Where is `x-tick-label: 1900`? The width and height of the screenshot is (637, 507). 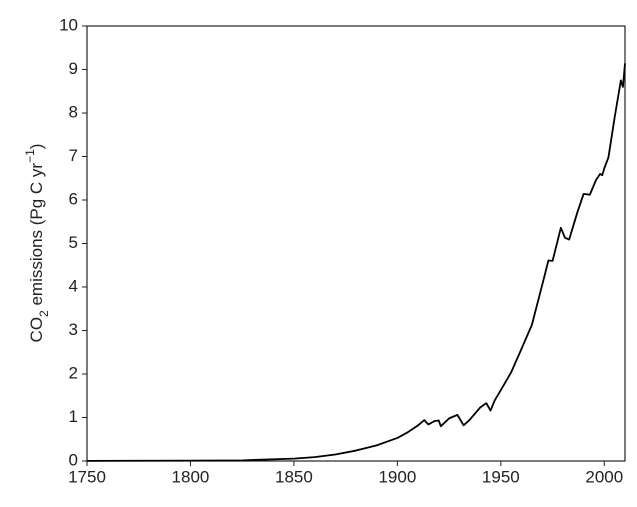 x-tick-label: 1900 is located at coordinates (397, 476).